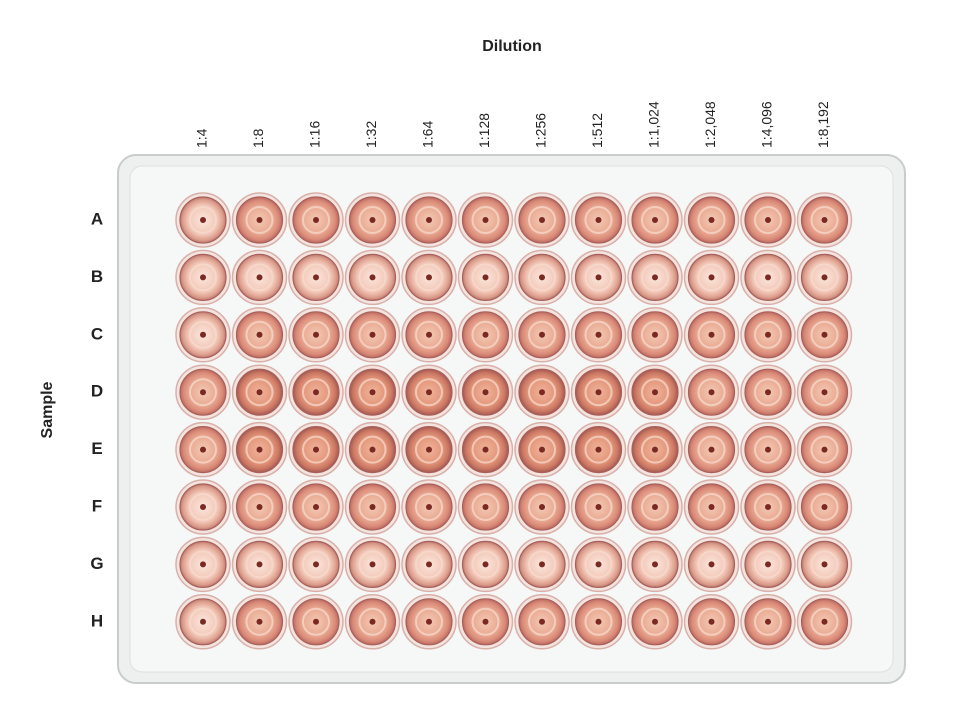 The height and width of the screenshot is (720, 960). Describe the element at coordinates (202, 138) in the screenshot. I see `column-label: 1:4` at that location.